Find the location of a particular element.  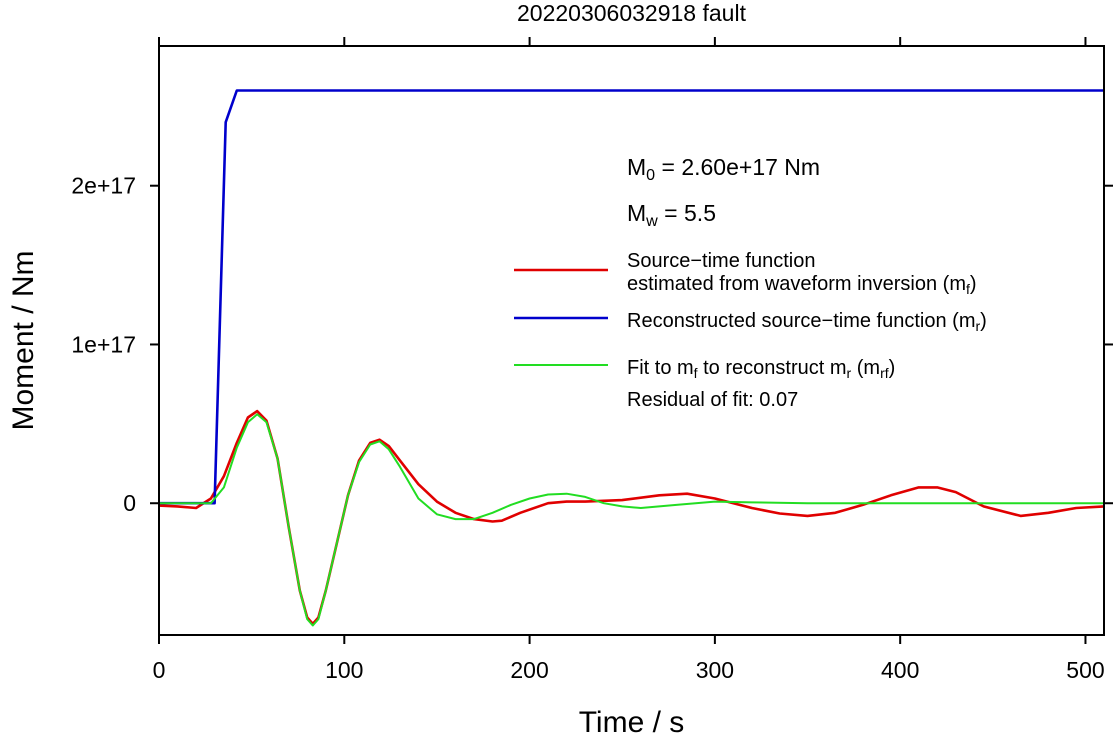

y-tick-label-1: 1e+17 is located at coordinates (103, 344).